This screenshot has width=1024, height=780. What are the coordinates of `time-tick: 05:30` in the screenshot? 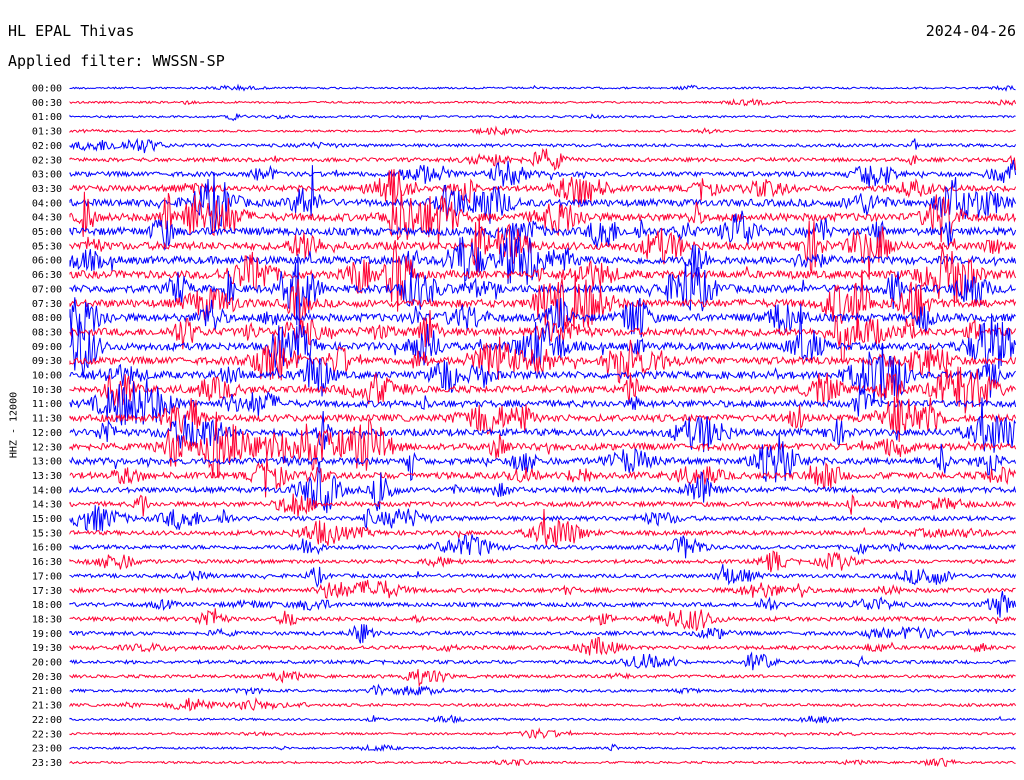 It's located at (47, 246).